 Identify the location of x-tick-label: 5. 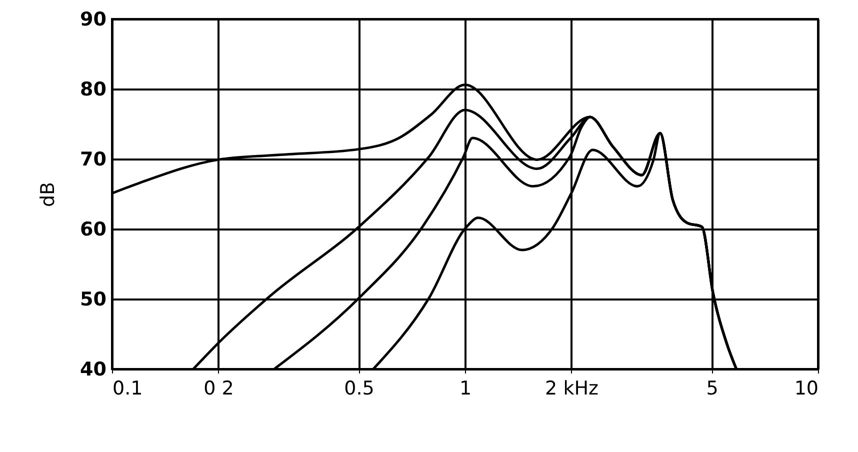
(712, 389).